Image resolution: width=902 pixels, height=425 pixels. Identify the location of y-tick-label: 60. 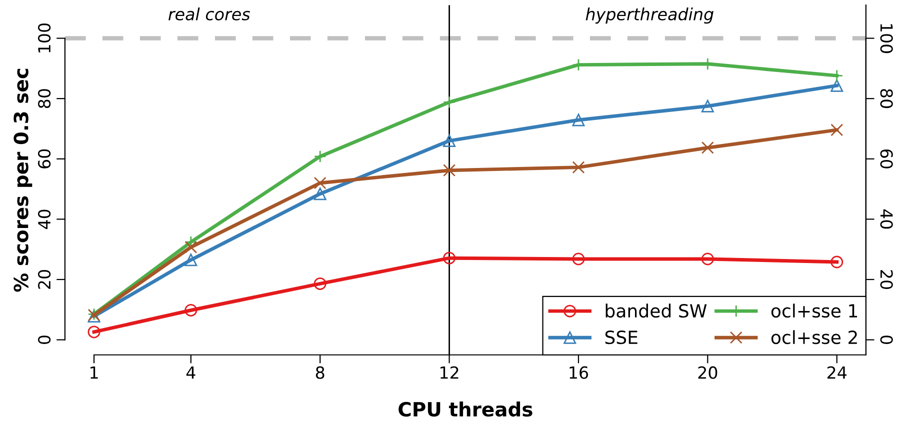
(44, 158).